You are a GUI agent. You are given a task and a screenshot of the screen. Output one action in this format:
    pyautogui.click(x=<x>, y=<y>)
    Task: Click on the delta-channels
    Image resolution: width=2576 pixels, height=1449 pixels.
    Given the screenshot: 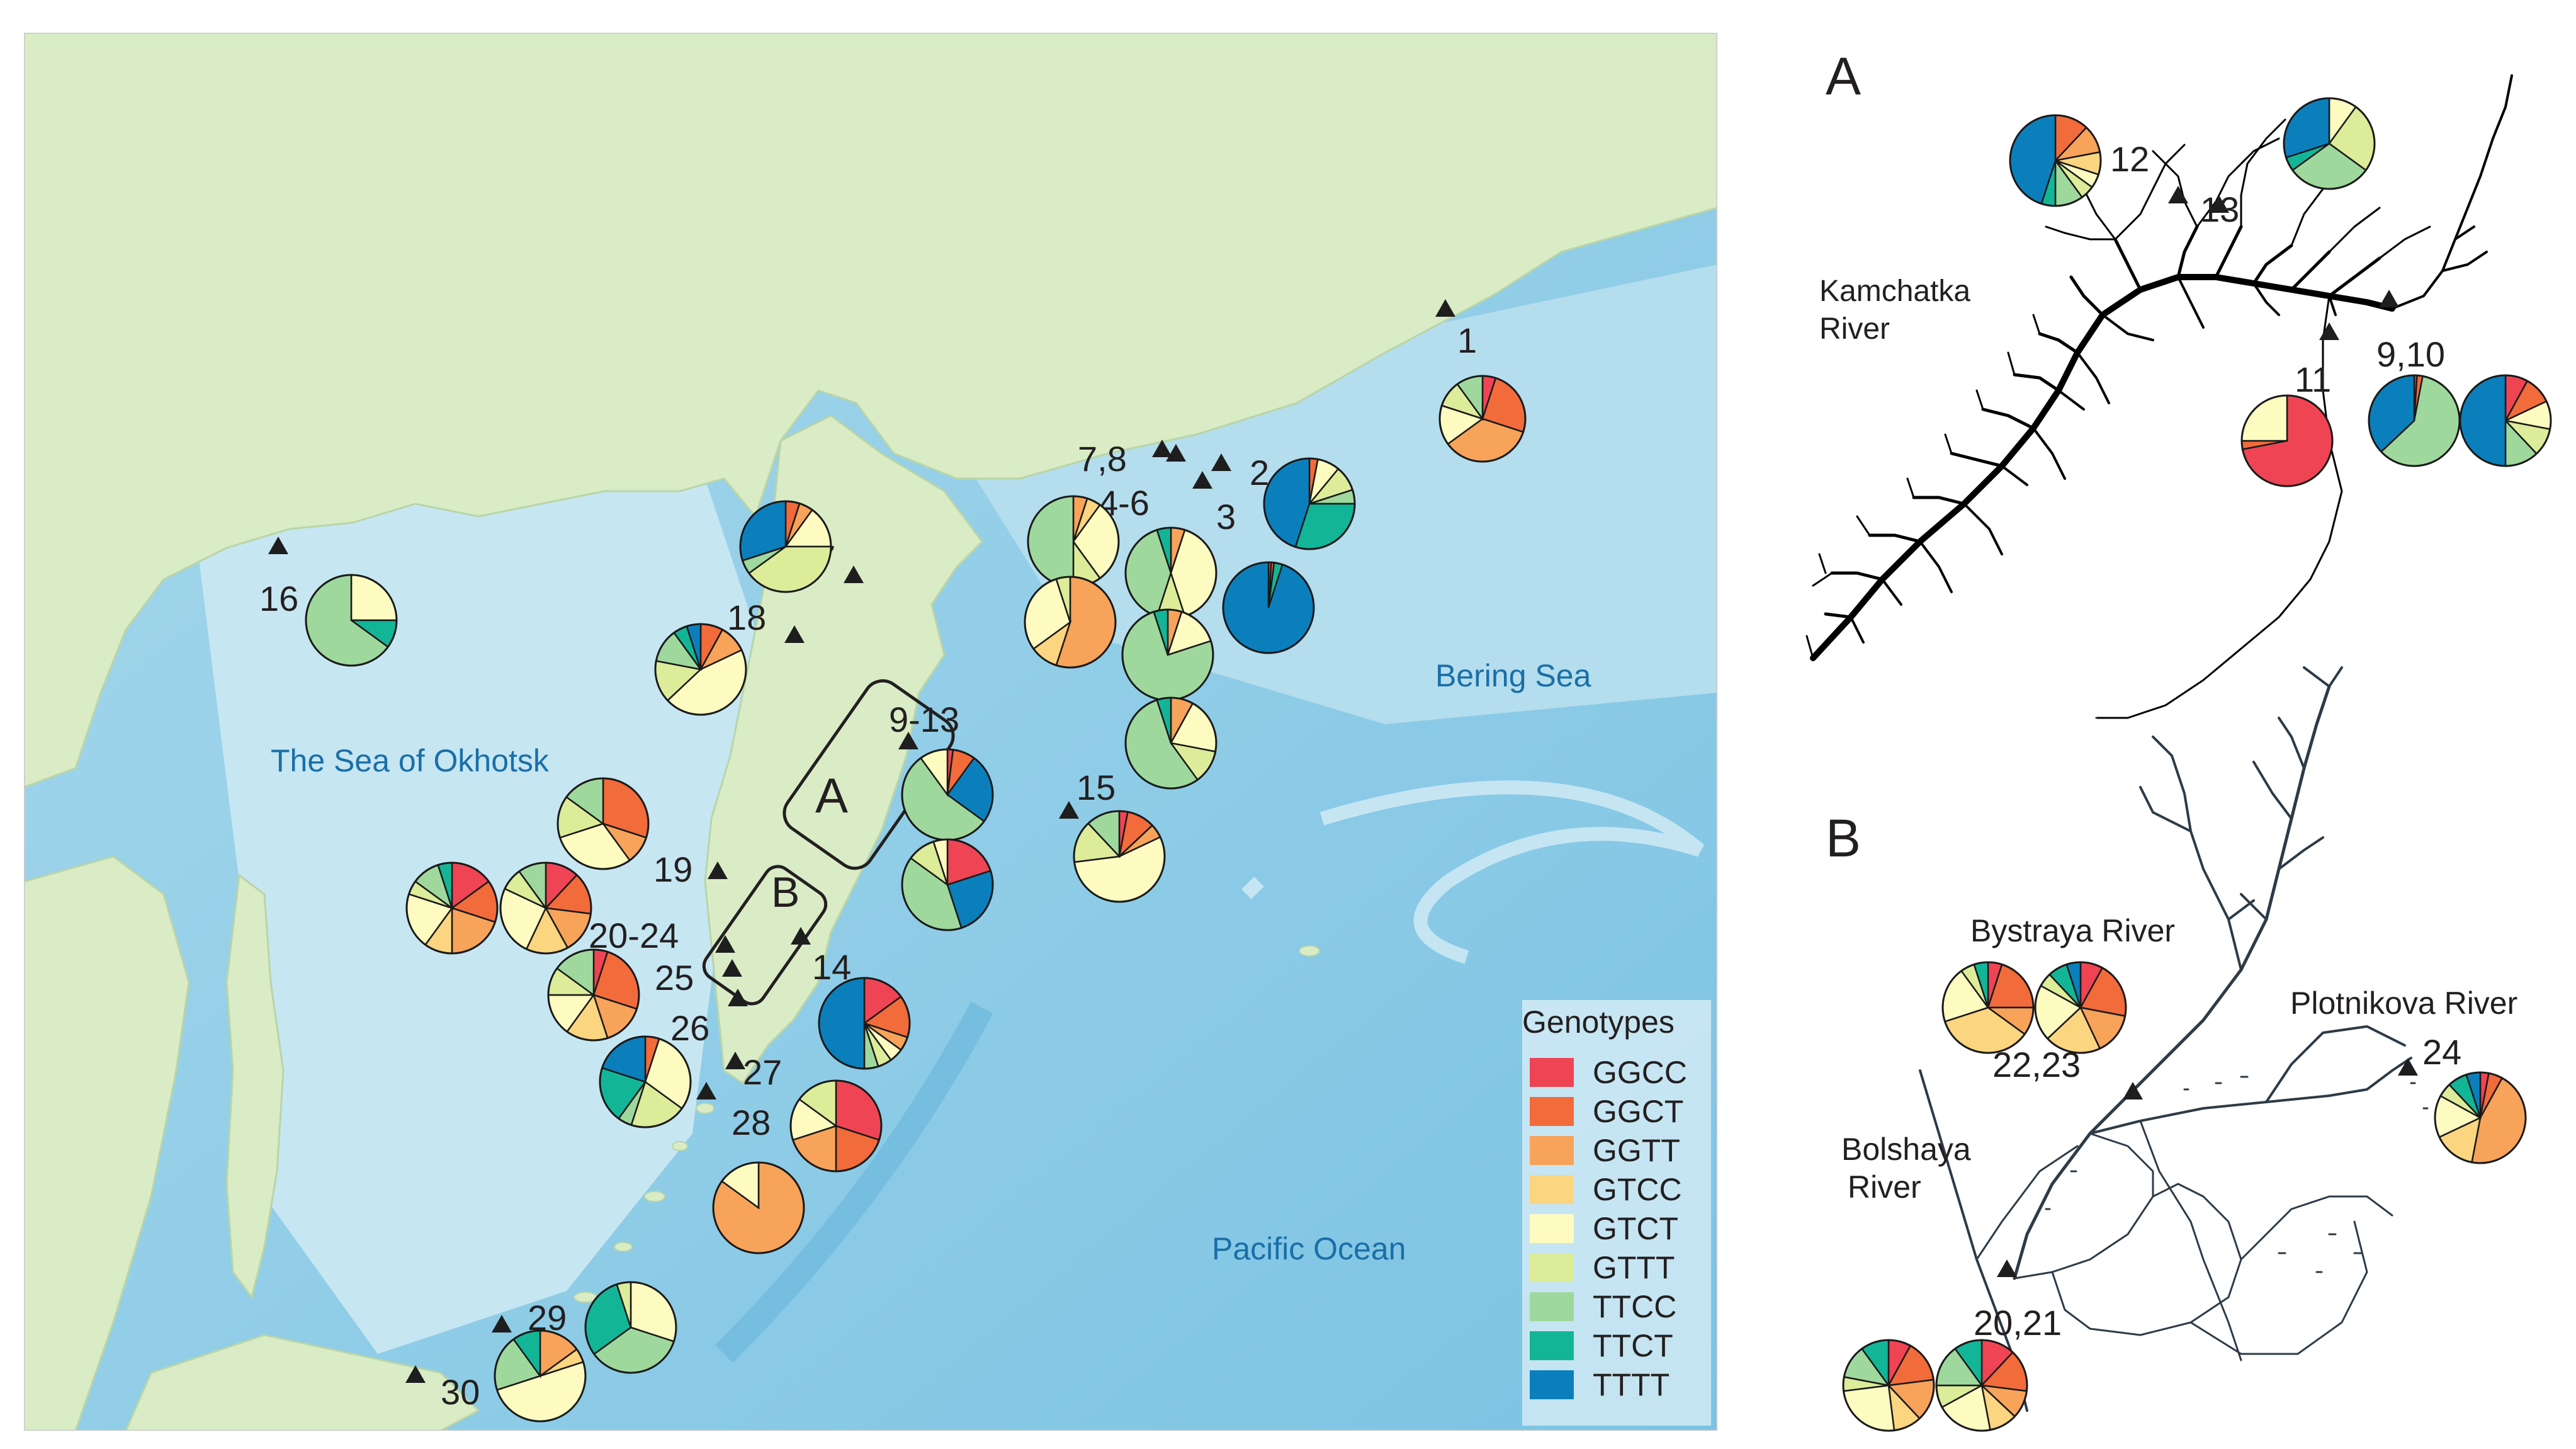 What is the action you would take?
    pyautogui.click(x=2184, y=1039)
    